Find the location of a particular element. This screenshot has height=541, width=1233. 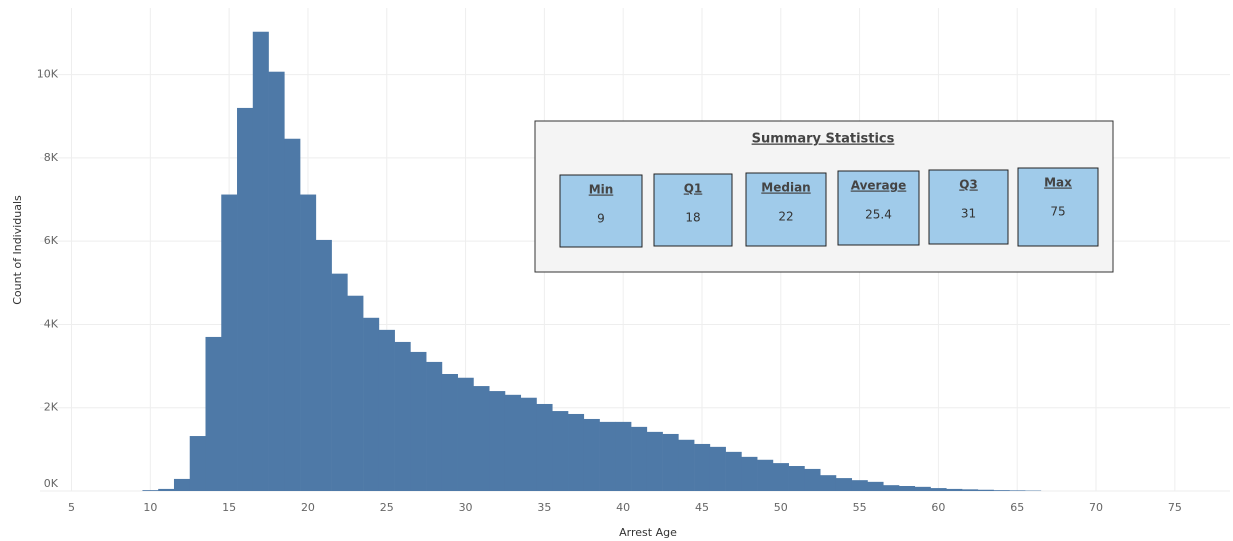

stat-value: 22 is located at coordinates (785, 217).